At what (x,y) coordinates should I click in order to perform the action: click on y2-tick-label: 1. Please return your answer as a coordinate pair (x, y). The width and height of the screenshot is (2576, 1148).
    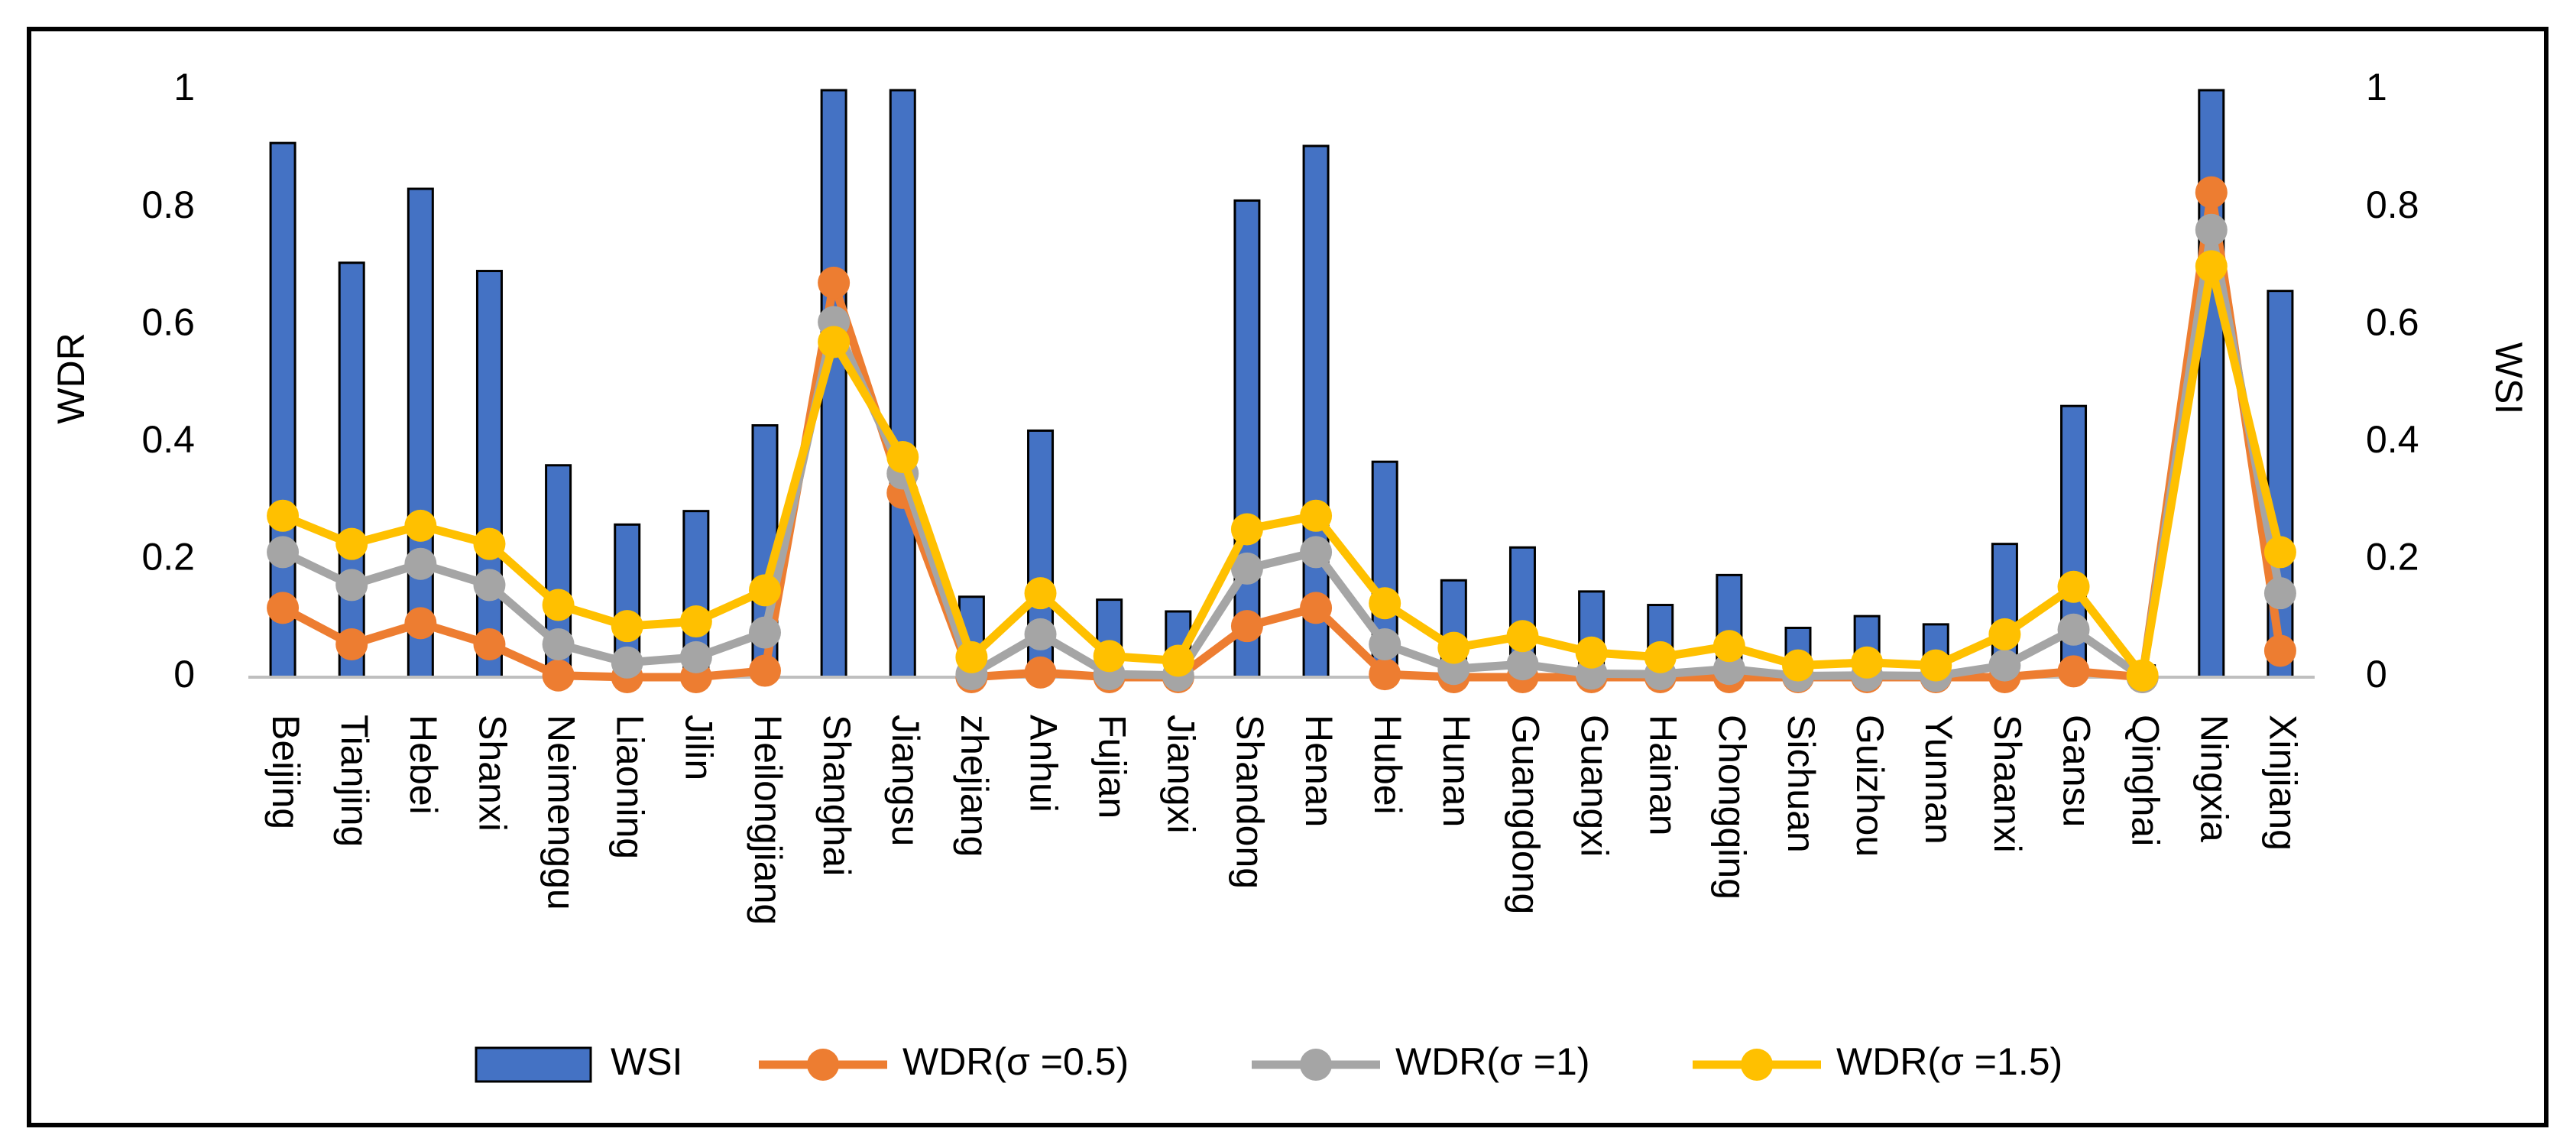
    Looking at the image, I should click on (2377, 87).